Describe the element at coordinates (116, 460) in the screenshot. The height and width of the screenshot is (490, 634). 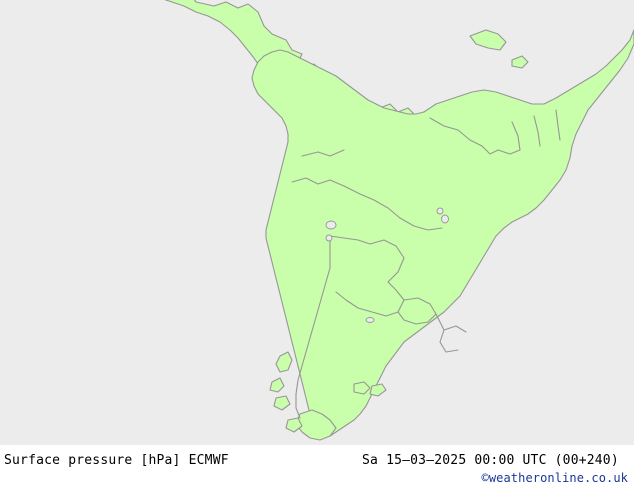
I see `map-title-label: Surface pressure [hPa] ECMWF` at that location.